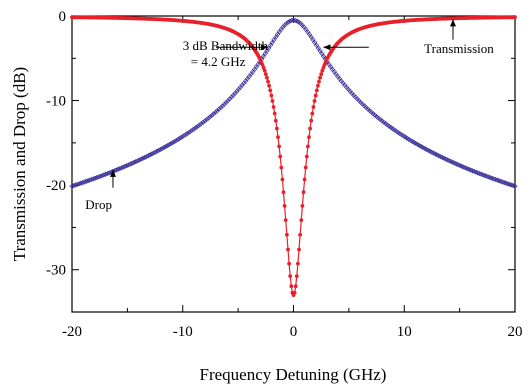 This screenshot has width=532, height=386. I want to click on x-tick-label: -10, so click(183, 332).